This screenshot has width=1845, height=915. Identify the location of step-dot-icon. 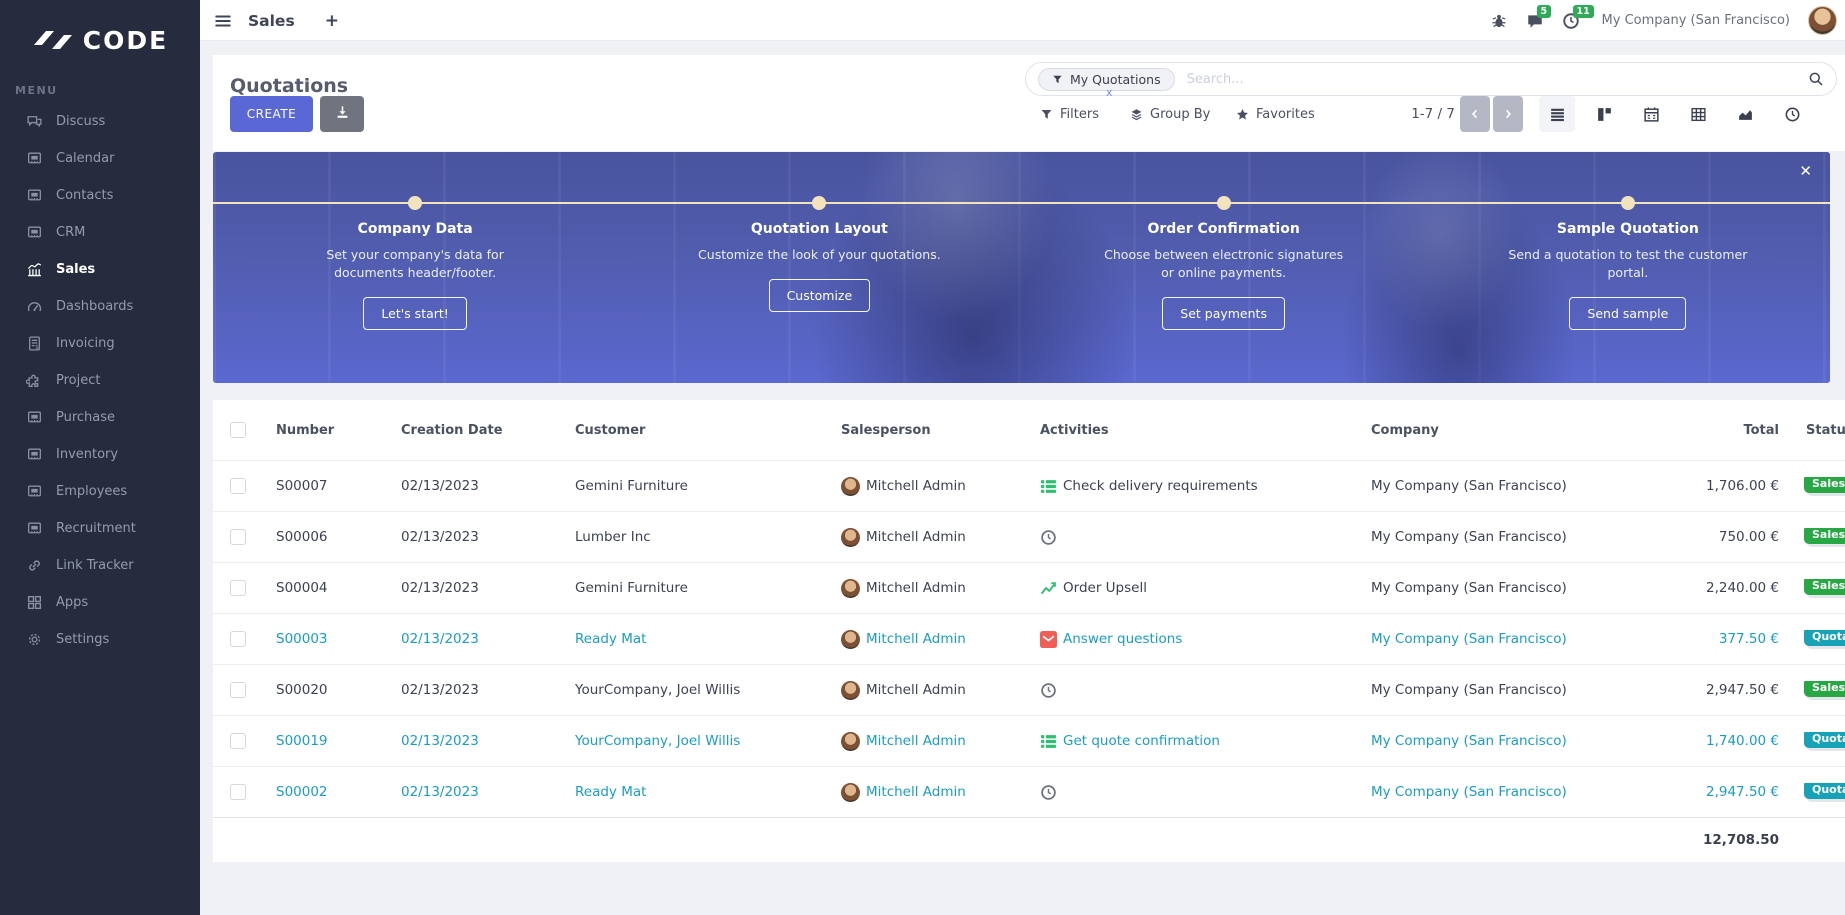
(415, 203).